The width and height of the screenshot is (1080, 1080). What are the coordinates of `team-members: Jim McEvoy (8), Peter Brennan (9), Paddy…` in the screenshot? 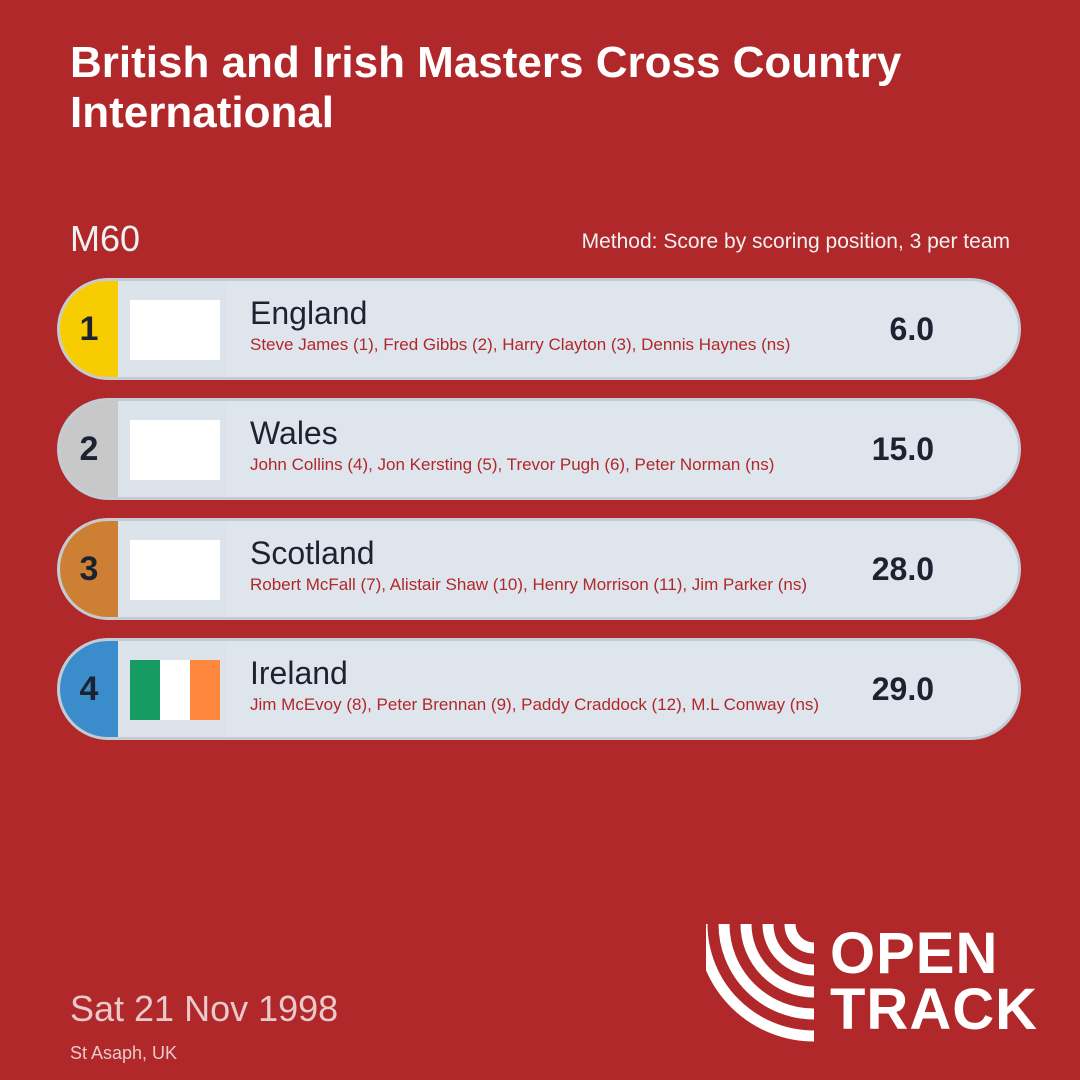 It's located at (535, 704).